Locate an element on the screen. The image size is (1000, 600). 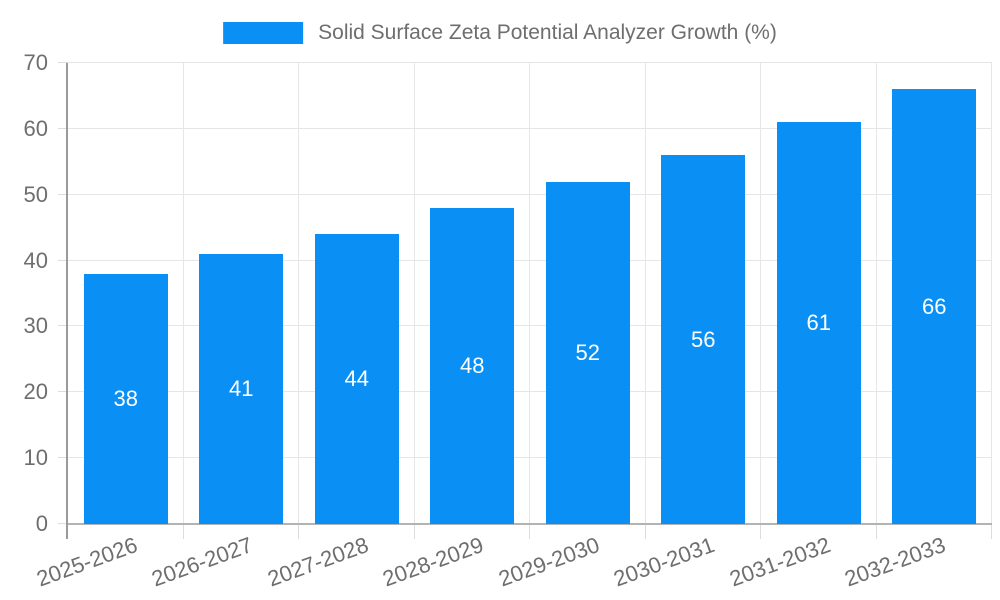
x-axis-line is located at coordinates (530, 524).